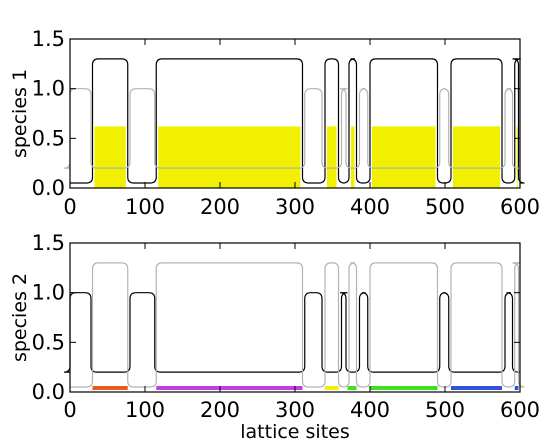 Image resolution: width=546 pixels, height=445 pixels. What do you see at coordinates (20, 317) in the screenshot?
I see `y-axis-label: species 2` at bounding box center [20, 317].